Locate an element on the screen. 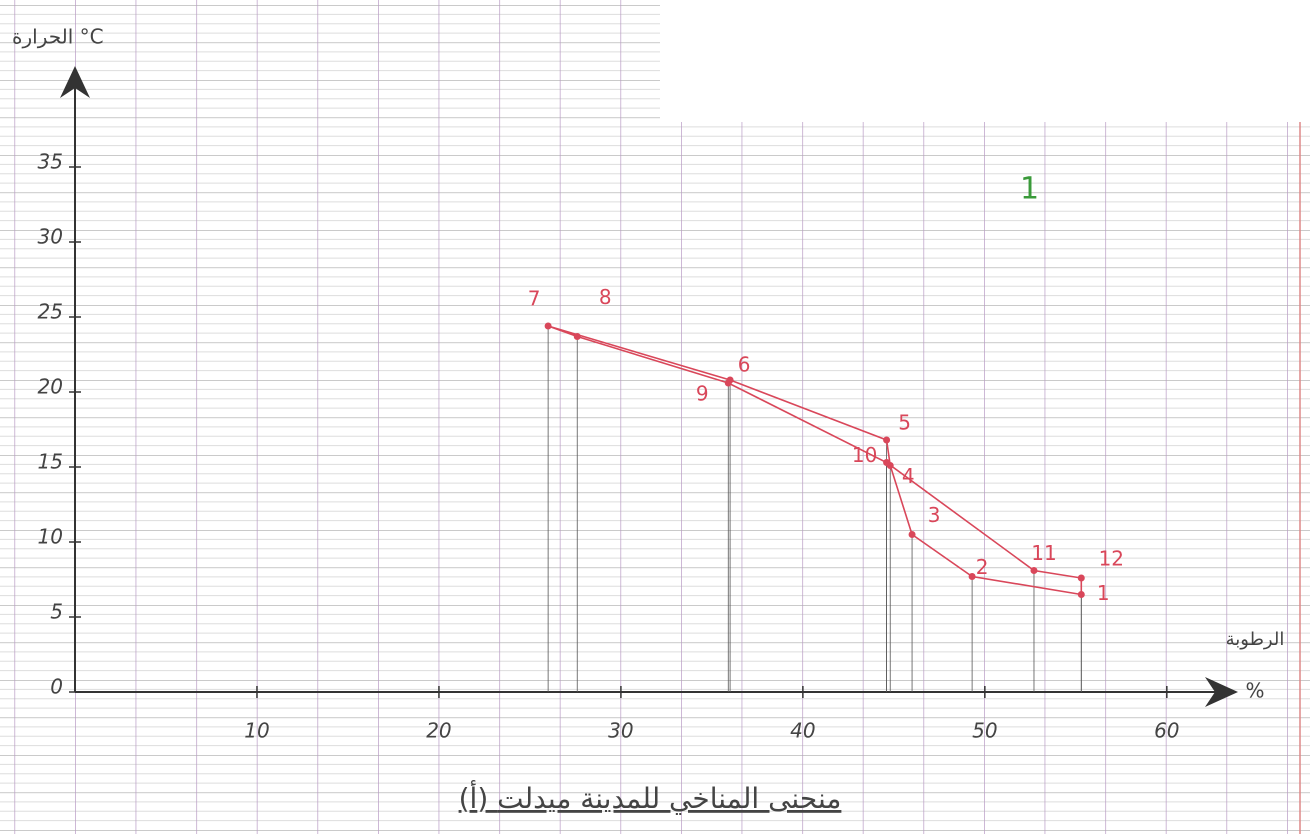 This screenshot has width=1310, height=834. x-tick-label: 10 is located at coordinates (256, 731).